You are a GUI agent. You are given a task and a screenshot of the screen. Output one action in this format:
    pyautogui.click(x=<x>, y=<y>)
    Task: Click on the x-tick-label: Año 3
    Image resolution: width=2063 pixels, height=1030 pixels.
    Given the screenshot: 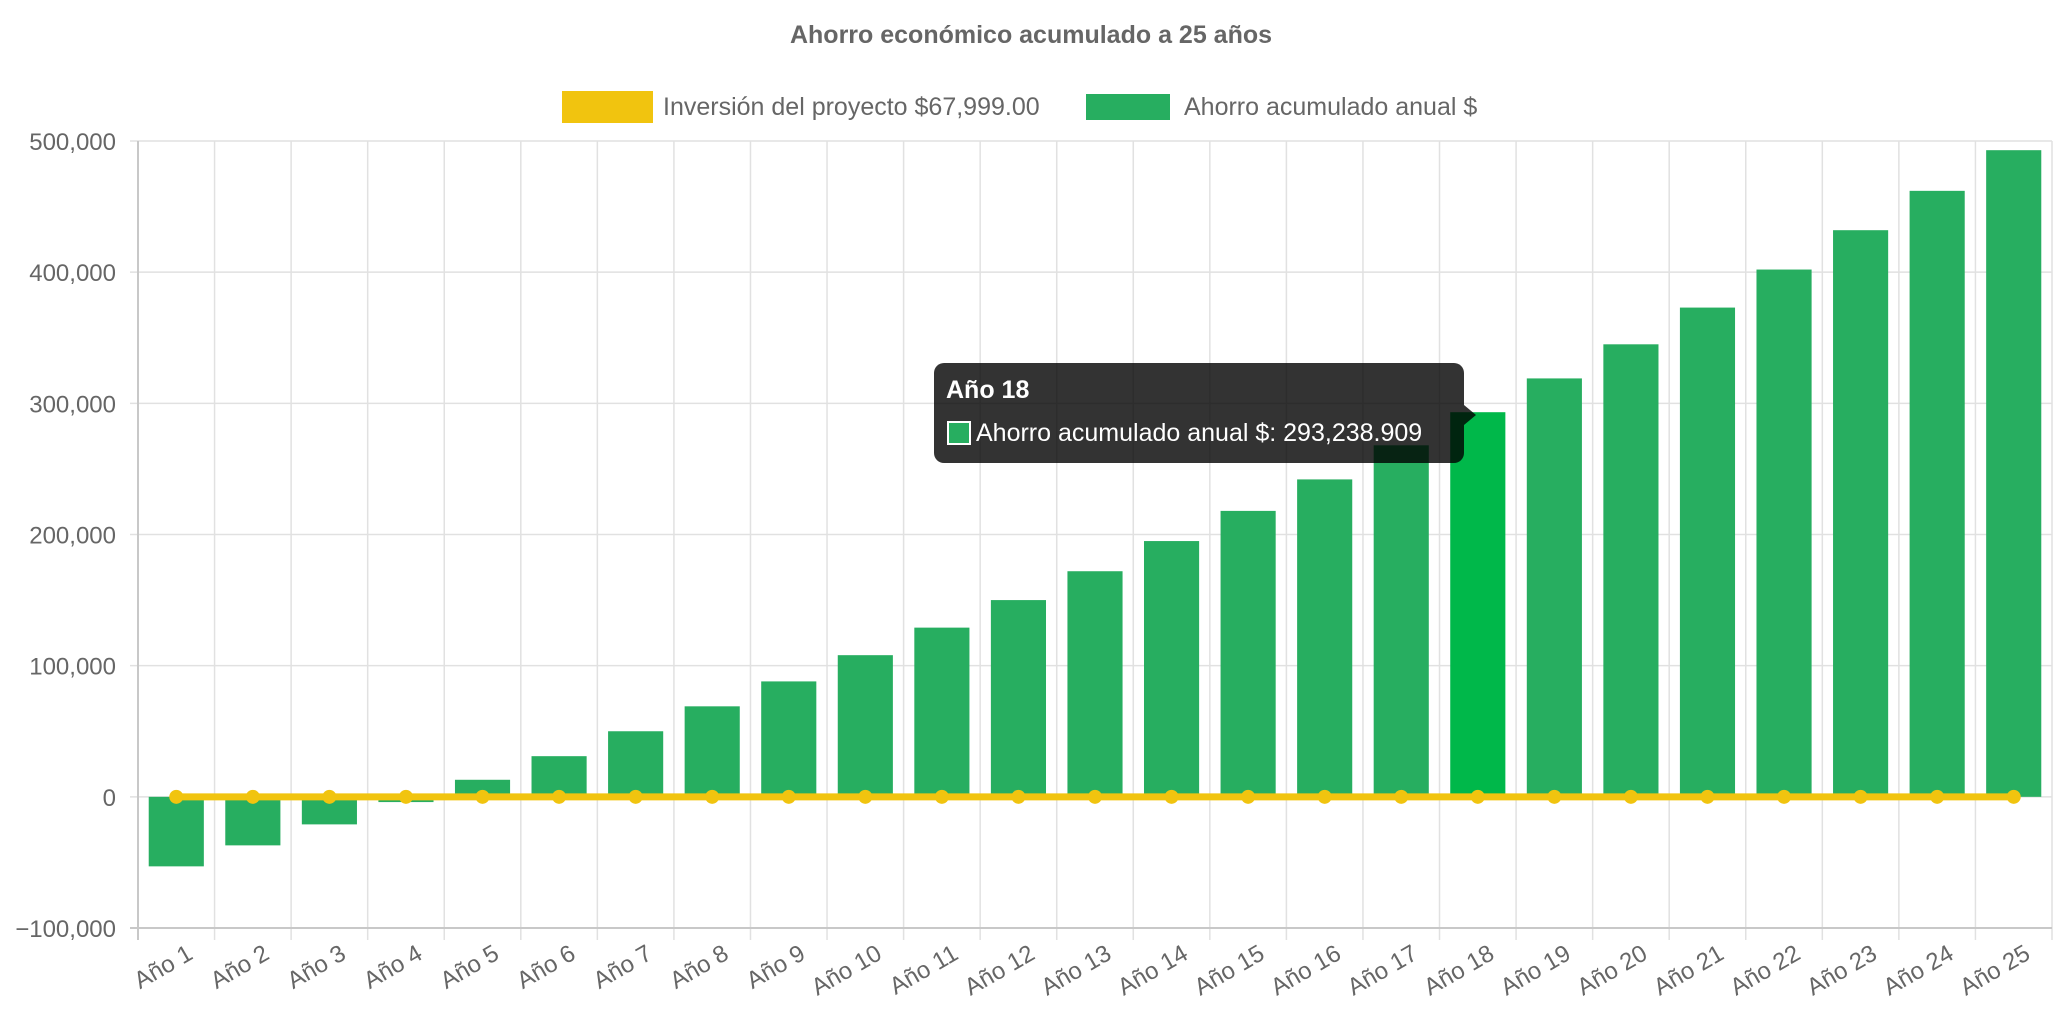 What is the action you would take?
    pyautogui.click(x=317, y=967)
    